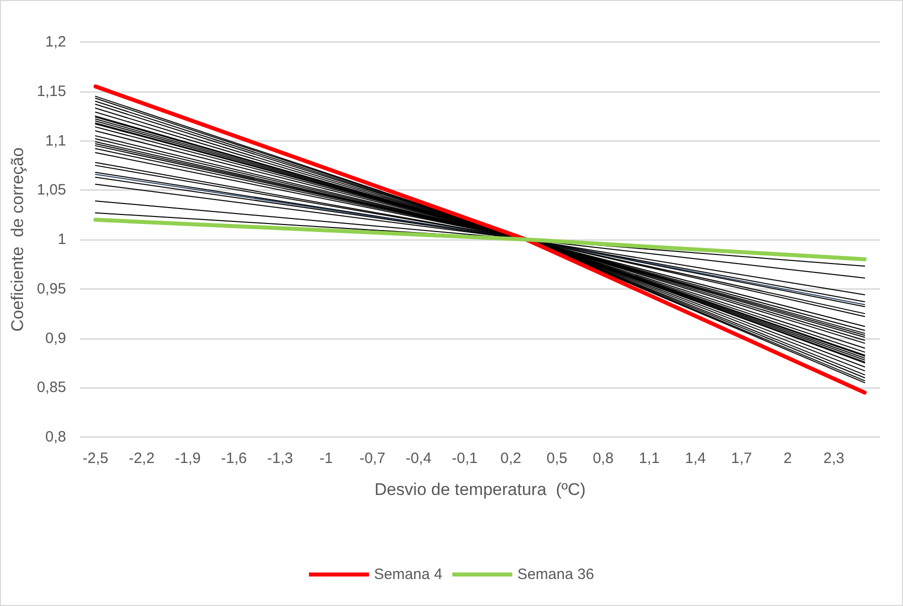  Describe the element at coordinates (465, 458) in the screenshot. I see `x-tick-label: -0,1` at that location.